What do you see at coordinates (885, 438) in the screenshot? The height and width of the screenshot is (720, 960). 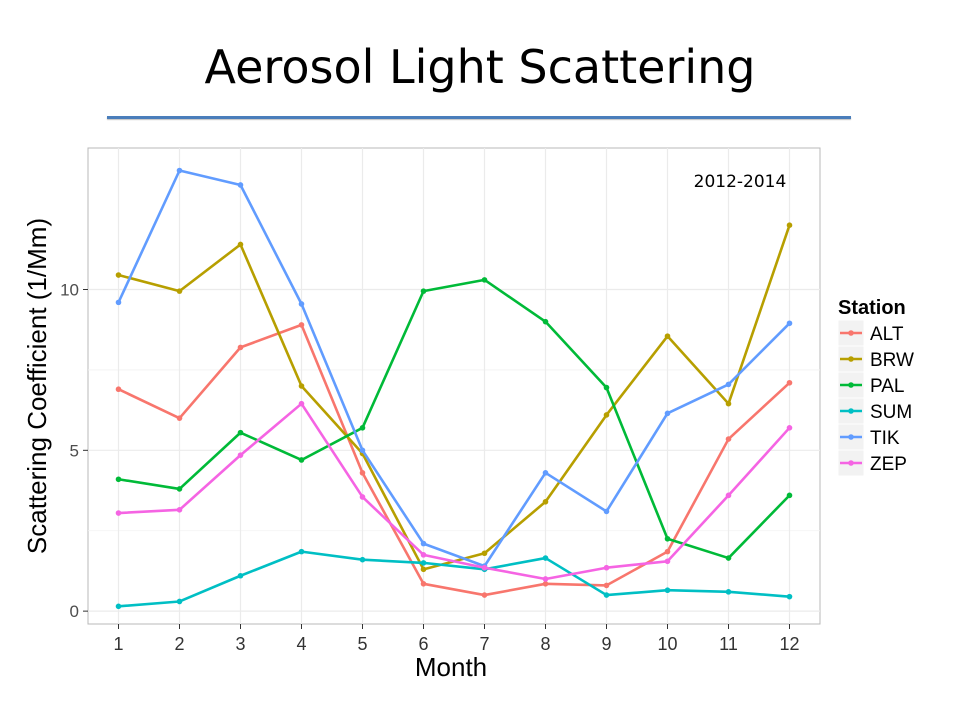 I see `legend-label: TIK` at bounding box center [885, 438].